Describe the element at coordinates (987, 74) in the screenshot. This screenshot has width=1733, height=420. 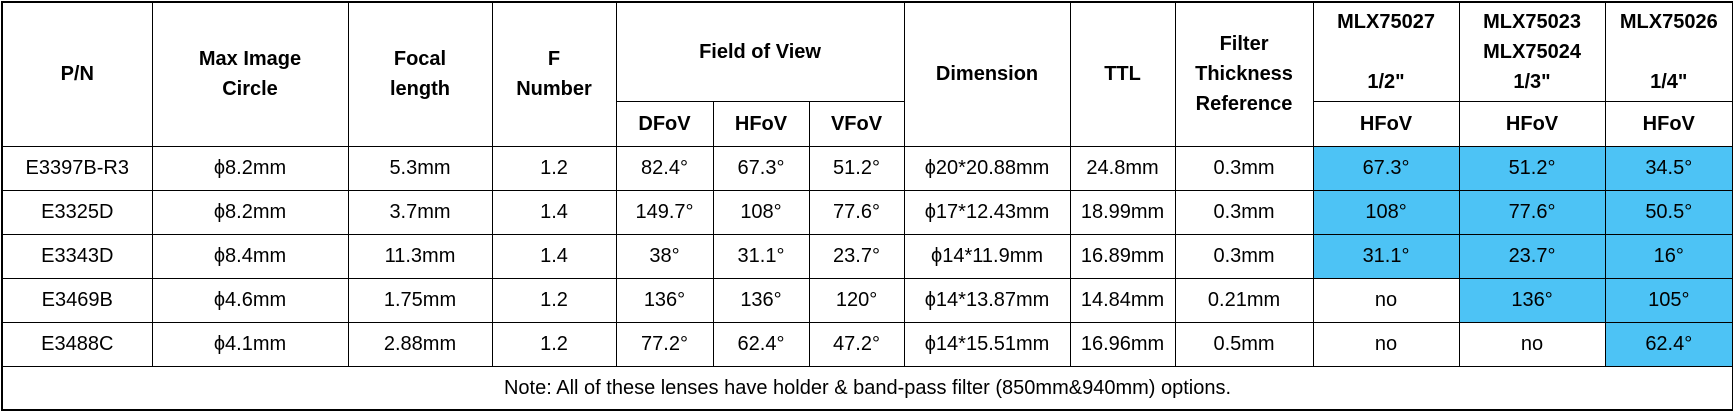
I see `header-dimension: Dimension` at that location.